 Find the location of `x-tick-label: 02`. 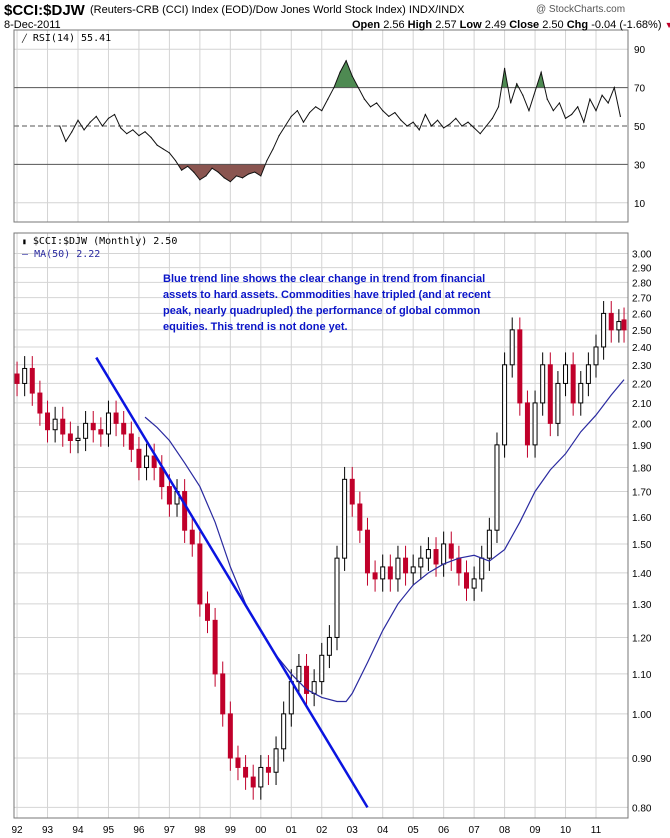

x-tick-label: 02 is located at coordinates (322, 830).